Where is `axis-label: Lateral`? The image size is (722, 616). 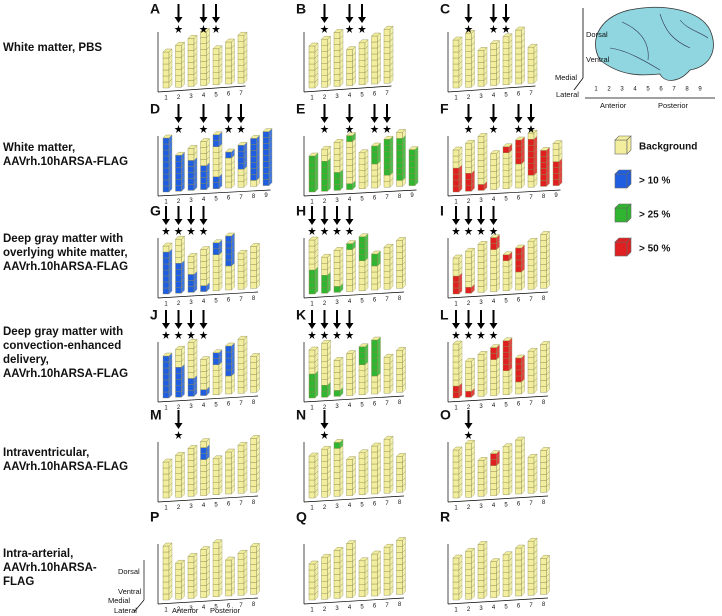 axis-label: Lateral is located at coordinates (125, 610).